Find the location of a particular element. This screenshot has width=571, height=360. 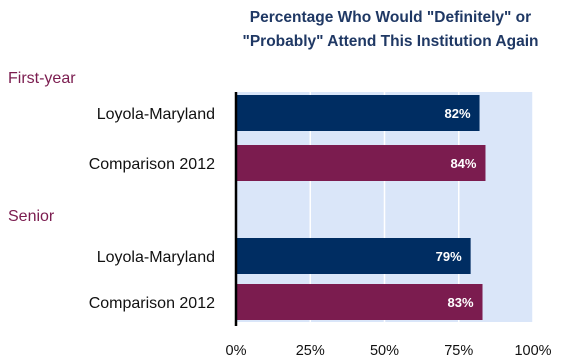

data-label: 79% is located at coordinates (449, 256).